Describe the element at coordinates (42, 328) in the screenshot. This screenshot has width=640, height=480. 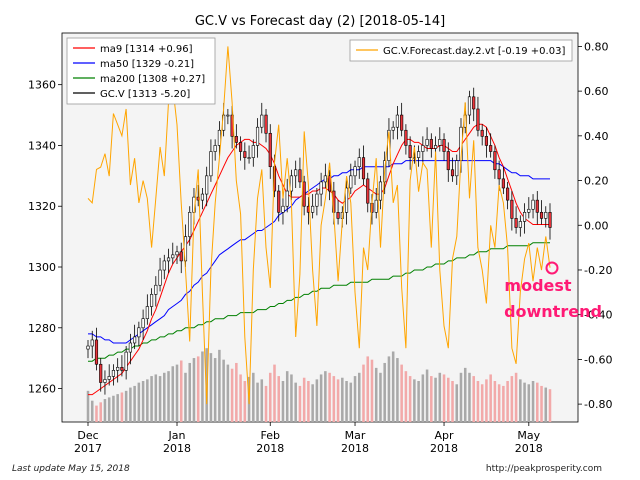
I see `left-tick-label: 1280` at that location.